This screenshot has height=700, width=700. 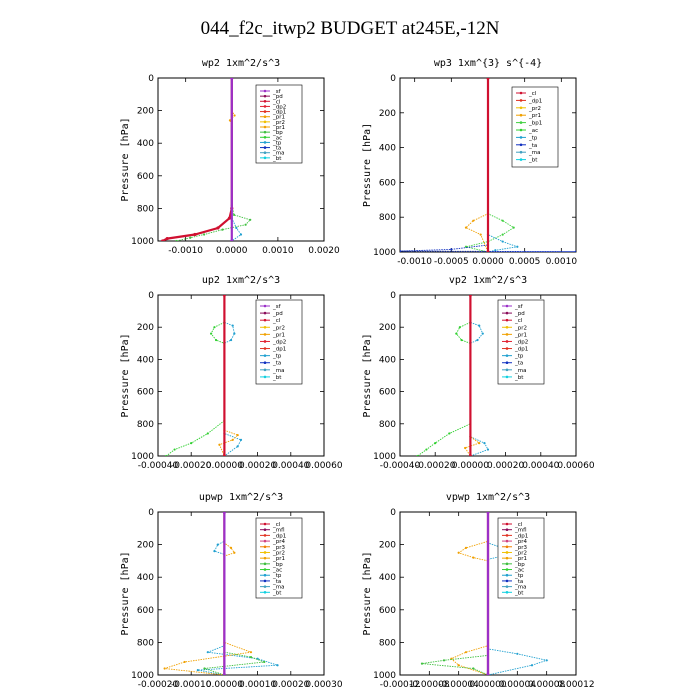 What do you see at coordinates (323, 466) in the screenshot?
I see `x-tick-label: 0.00060` at bounding box center [323, 466].